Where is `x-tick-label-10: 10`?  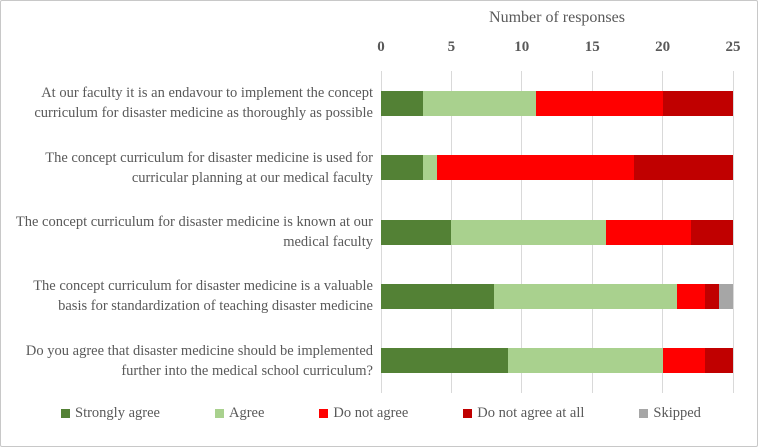 x-tick-label-10: 10 is located at coordinates (522, 47).